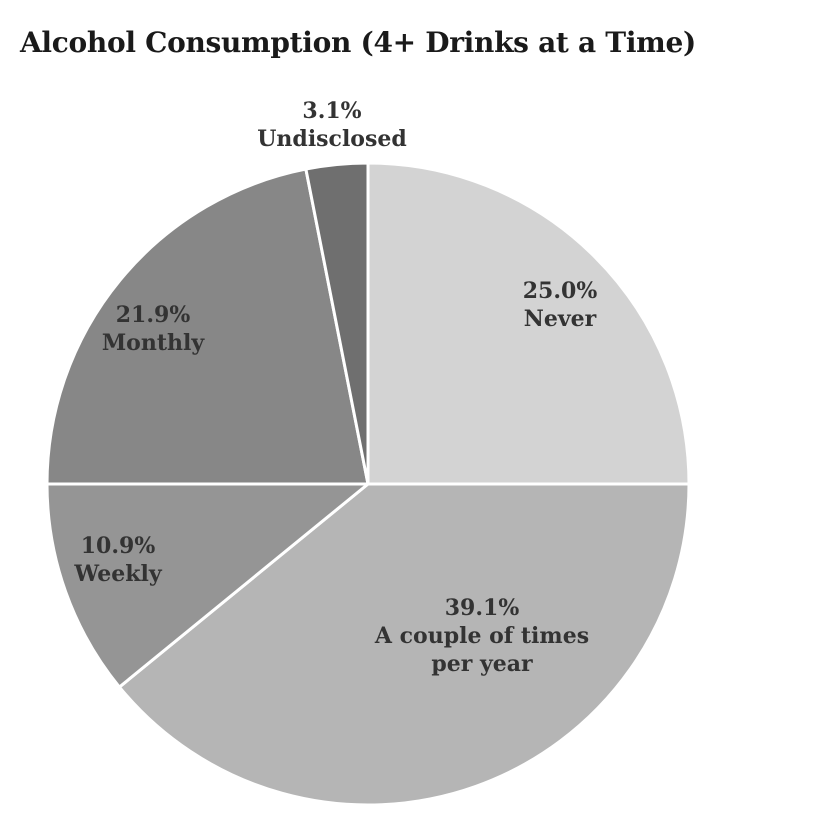 The height and width of the screenshot is (825, 824). What do you see at coordinates (118, 560) in the screenshot?
I see `slice-label-weekly: 10.9% Weekly` at bounding box center [118, 560].